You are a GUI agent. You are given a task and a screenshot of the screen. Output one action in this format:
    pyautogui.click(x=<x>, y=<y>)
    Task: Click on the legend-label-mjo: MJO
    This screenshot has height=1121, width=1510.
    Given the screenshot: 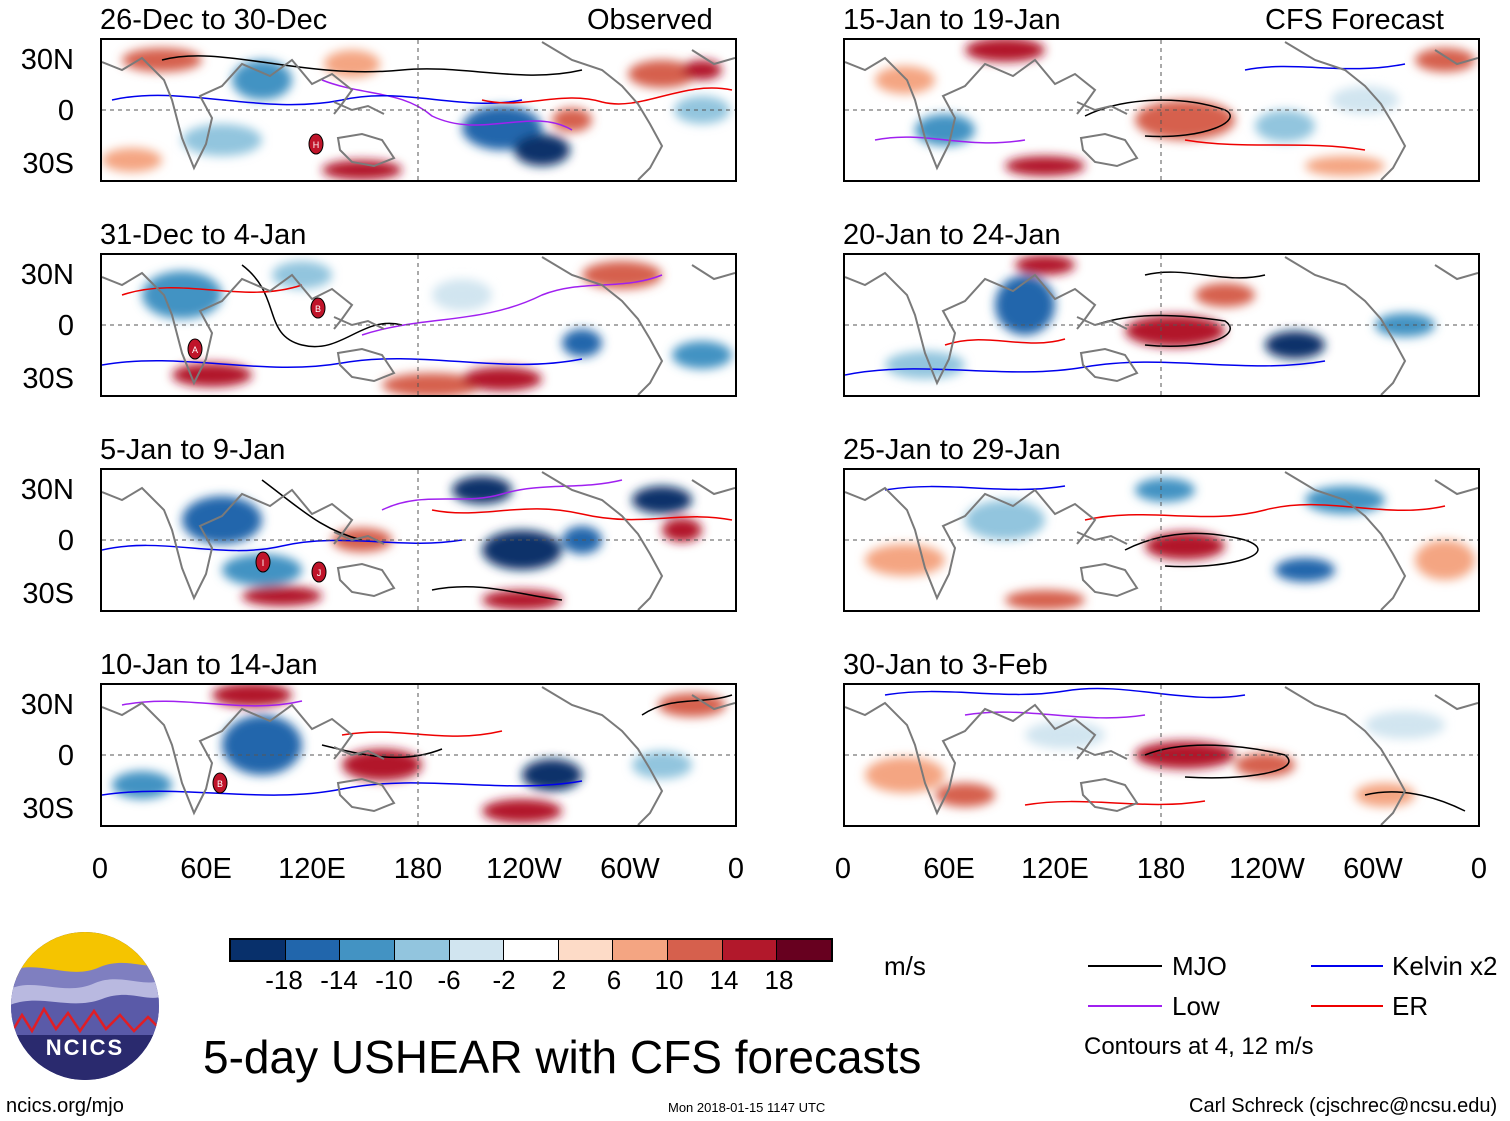 What is the action you would take?
    pyautogui.click(x=1199, y=966)
    